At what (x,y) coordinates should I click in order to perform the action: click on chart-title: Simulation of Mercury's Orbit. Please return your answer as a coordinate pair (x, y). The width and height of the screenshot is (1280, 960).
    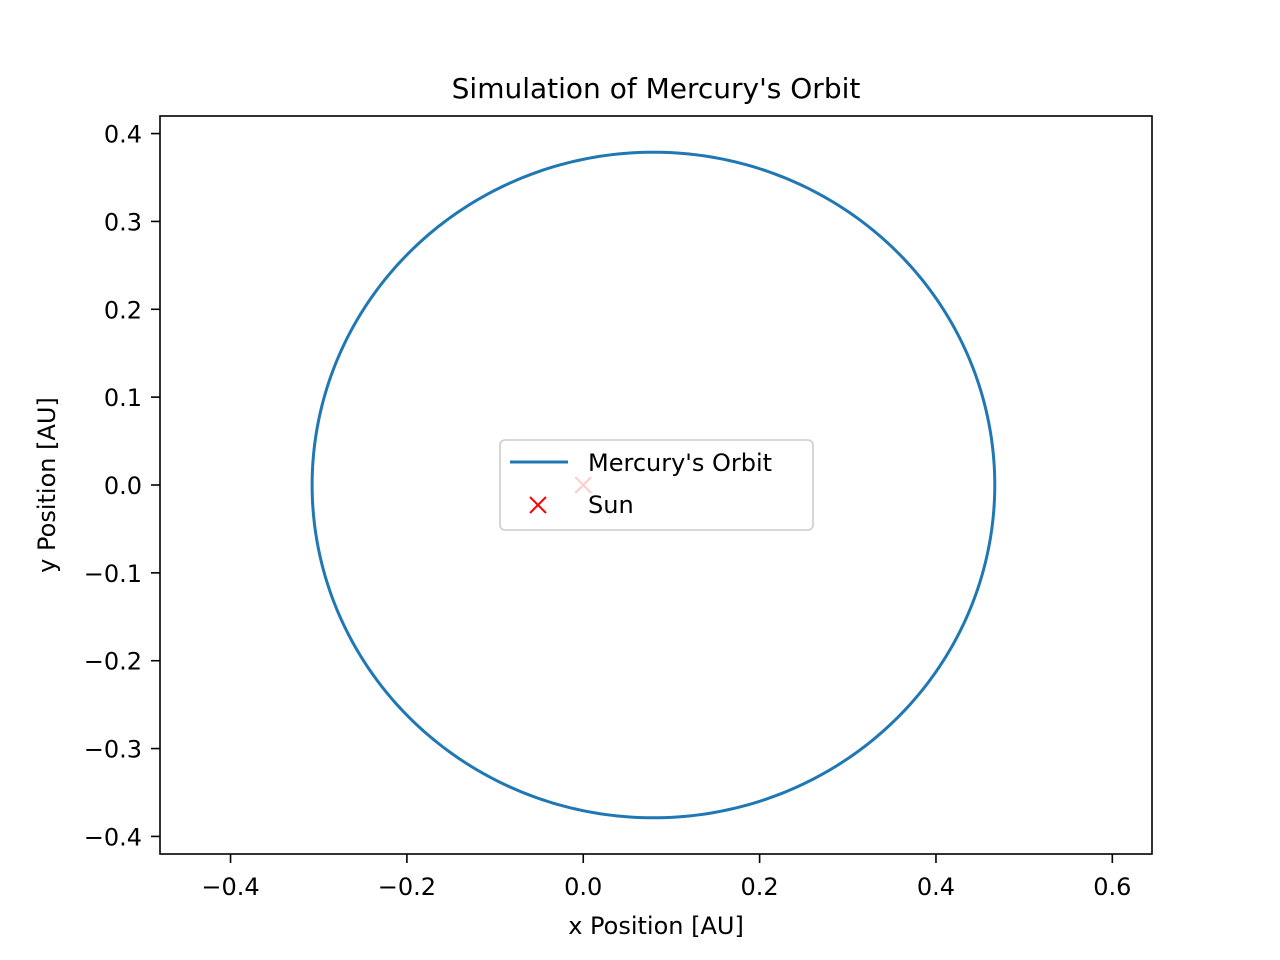
    Looking at the image, I should click on (656, 88).